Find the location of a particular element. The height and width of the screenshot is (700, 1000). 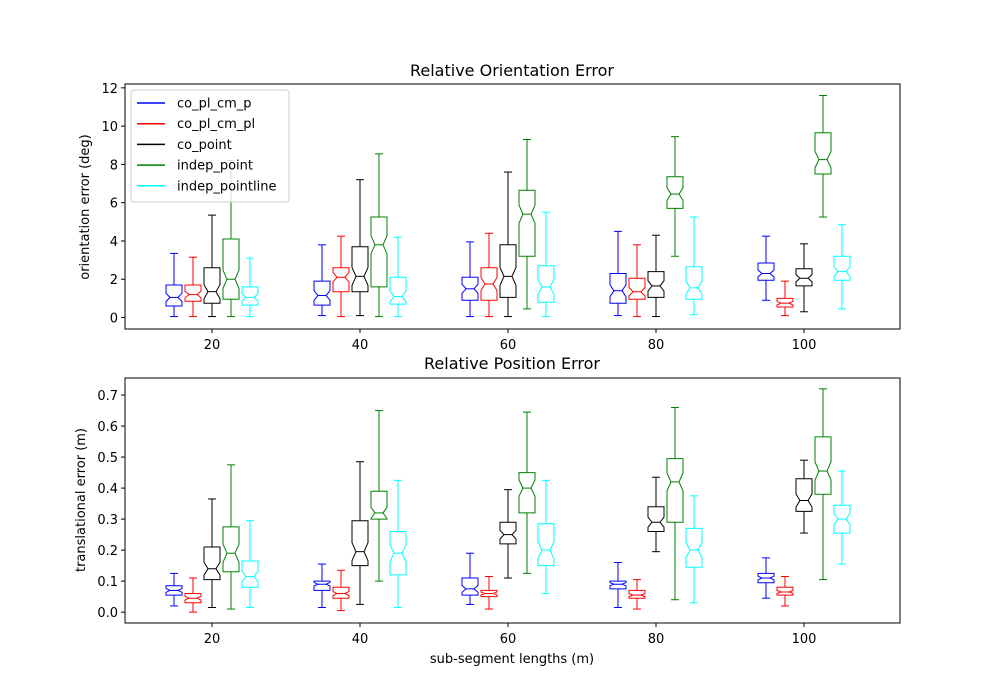

y-tick-label: 8 is located at coordinates (114, 165).